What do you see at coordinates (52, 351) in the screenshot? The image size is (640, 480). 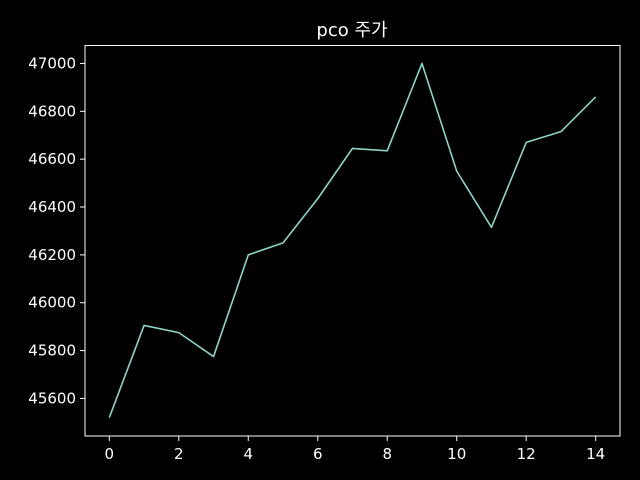 I see `y-tick-label: 45800` at bounding box center [52, 351].